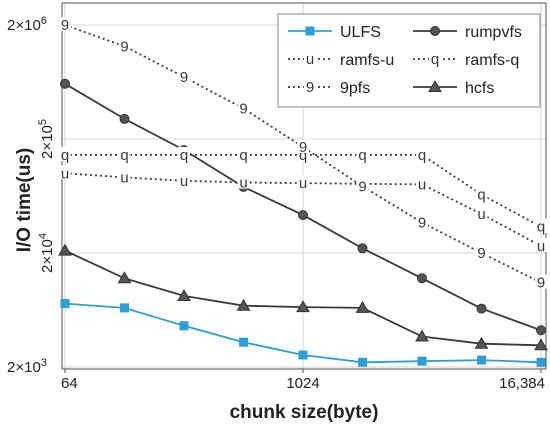  I want to click on legend-marker: 9, so click(310, 87).